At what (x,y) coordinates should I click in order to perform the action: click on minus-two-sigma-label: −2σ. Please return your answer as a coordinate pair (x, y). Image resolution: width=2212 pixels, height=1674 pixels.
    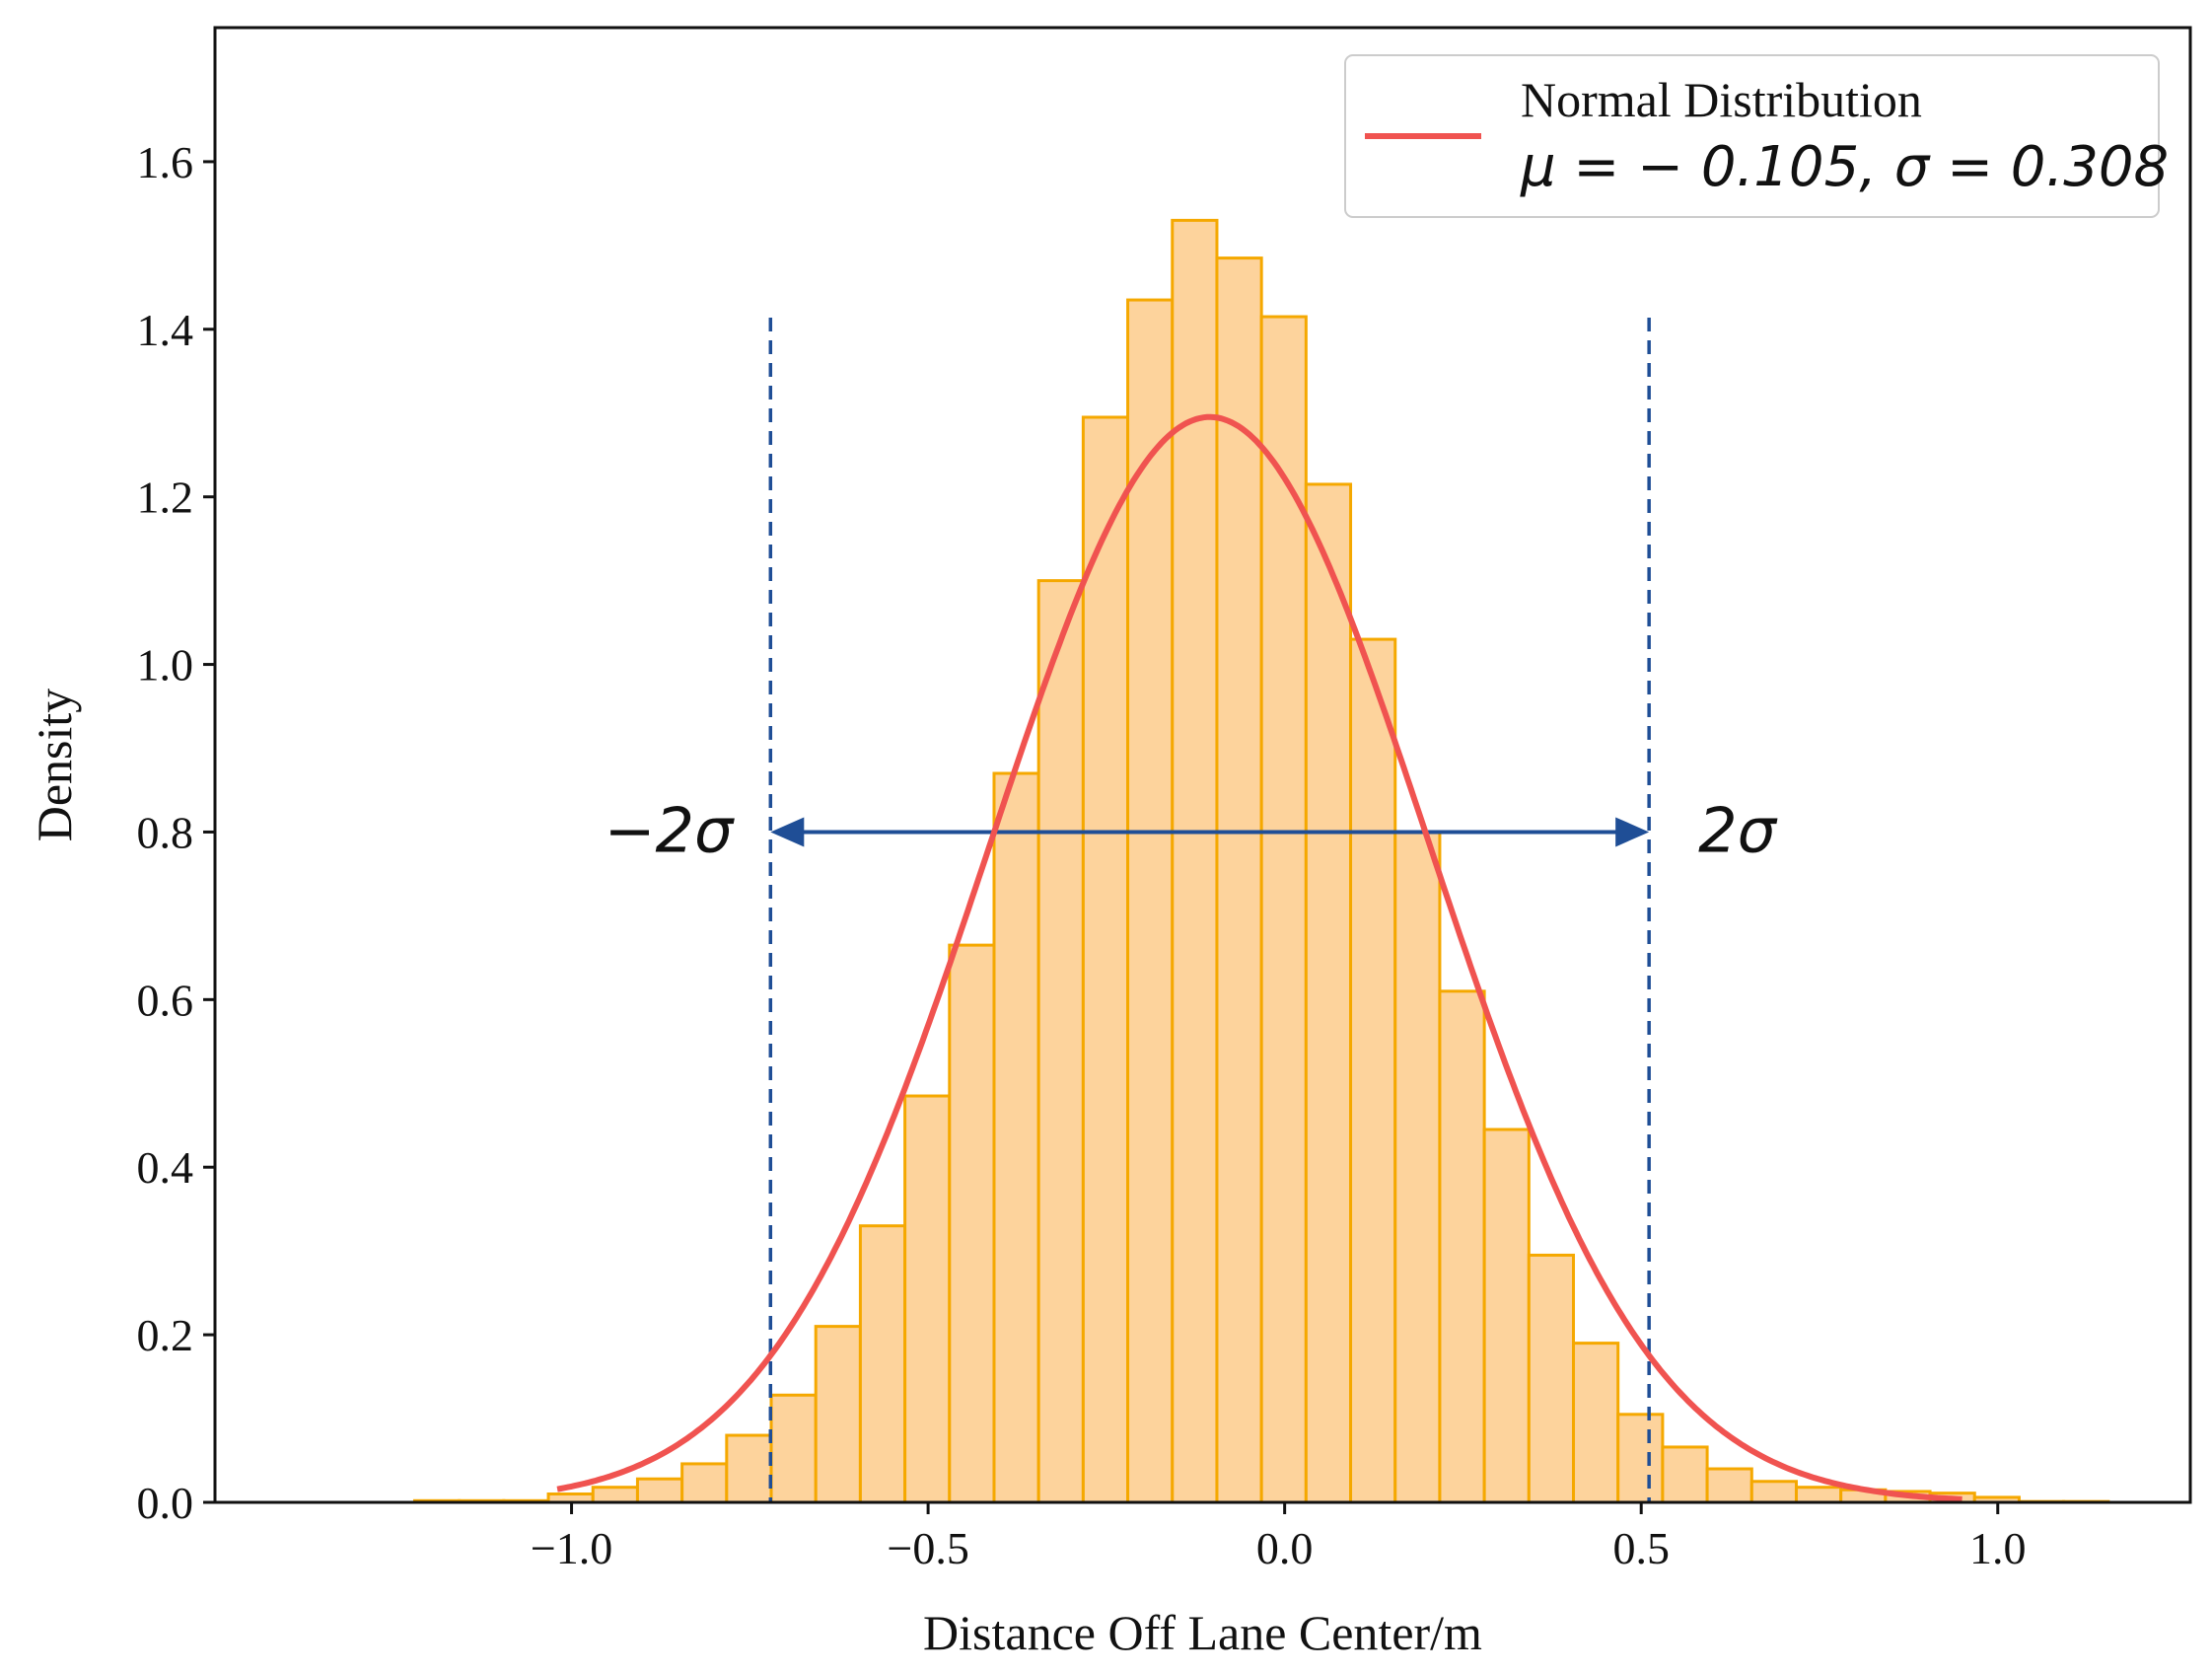
    Looking at the image, I should click on (670, 830).